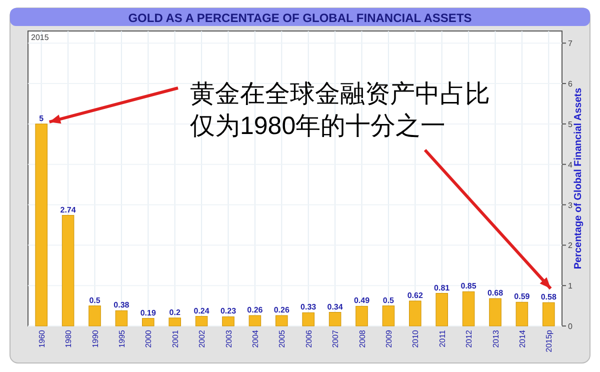 Image resolution: width=600 pixels, height=372 pixels. I want to click on data-label: 5, so click(41, 118).